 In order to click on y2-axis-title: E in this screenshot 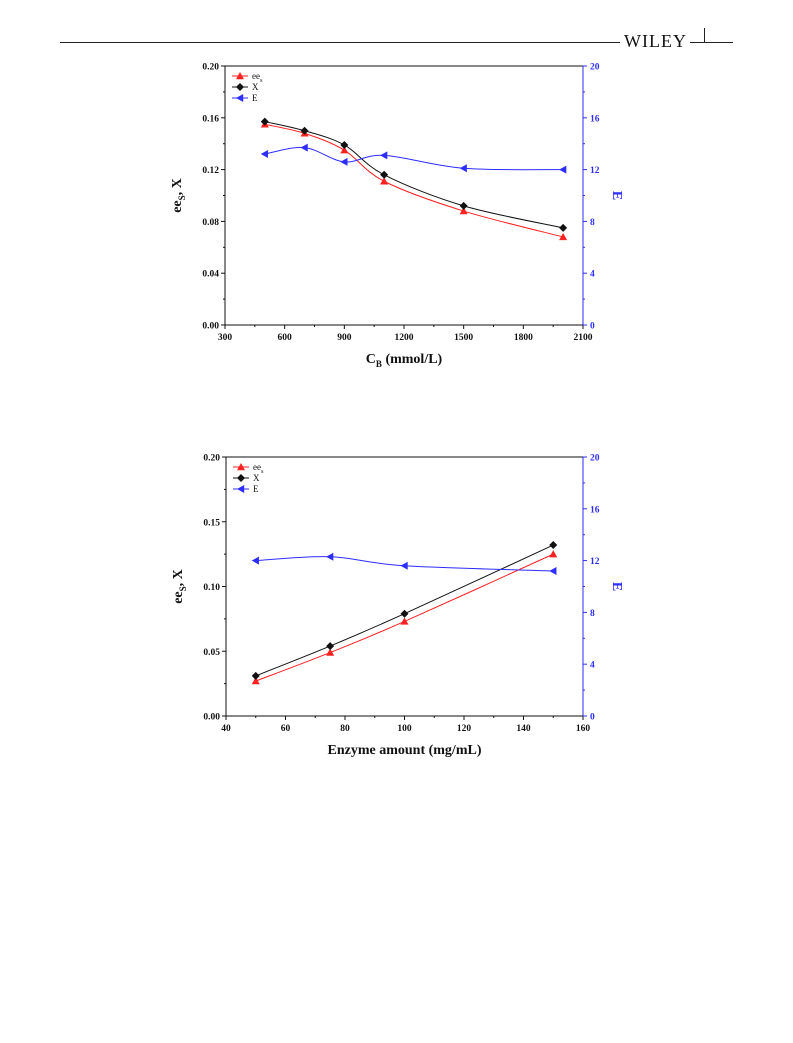, I will do `click(616, 195)`.